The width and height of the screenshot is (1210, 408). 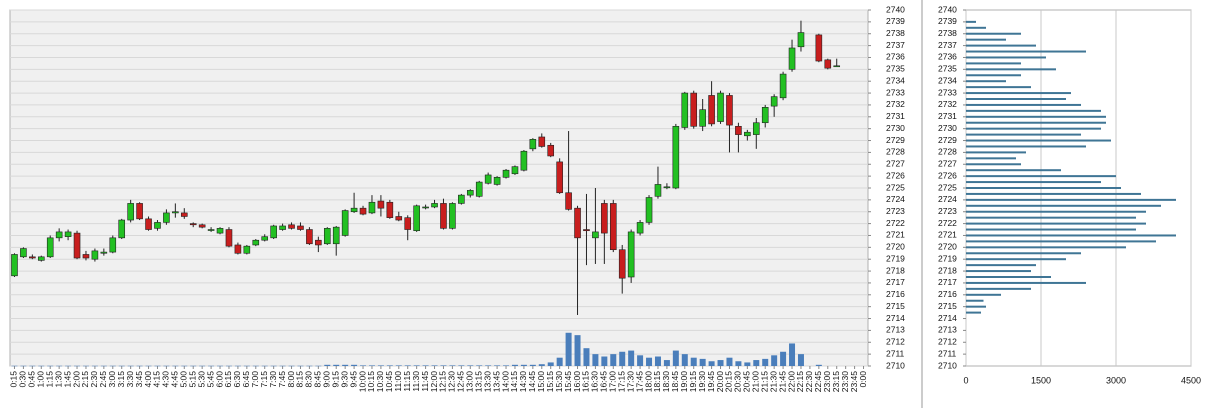 What do you see at coordinates (416, 381) in the screenshot?
I see `x-tick-label: 11:30` at bounding box center [416, 381].